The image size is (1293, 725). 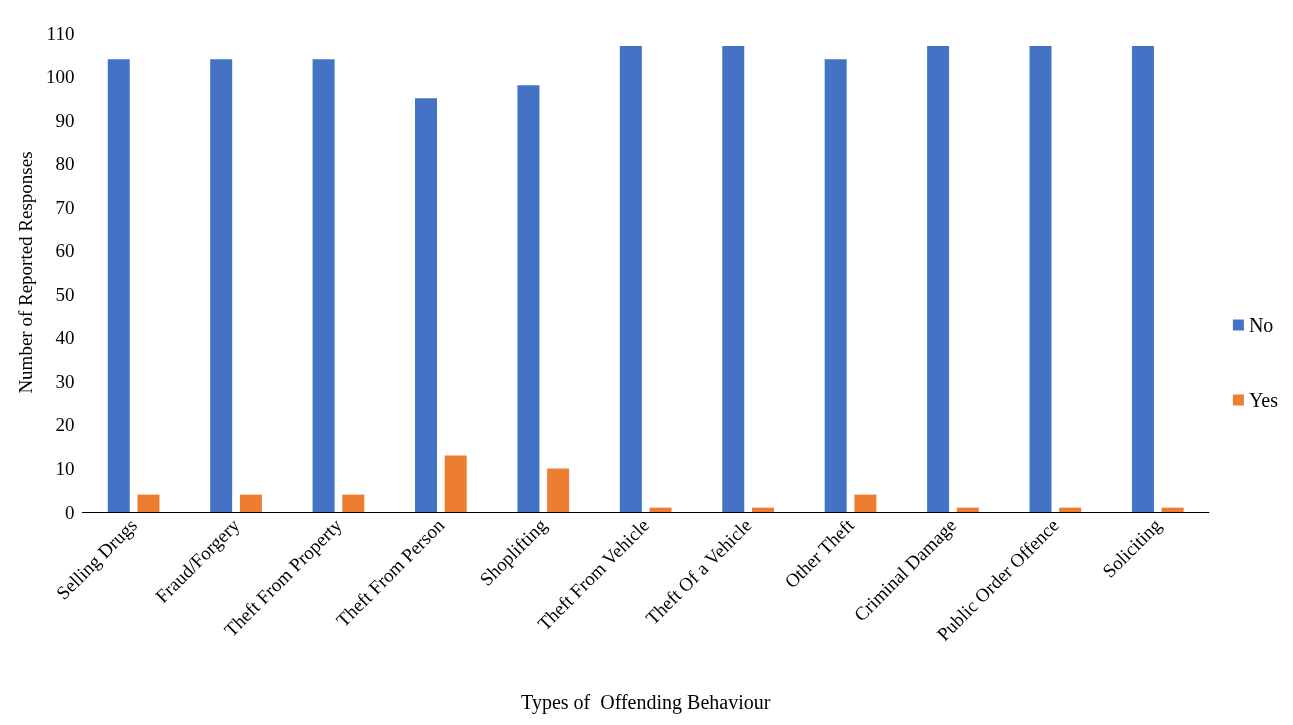 I want to click on y-tick-label: 110, so click(x=60, y=33).